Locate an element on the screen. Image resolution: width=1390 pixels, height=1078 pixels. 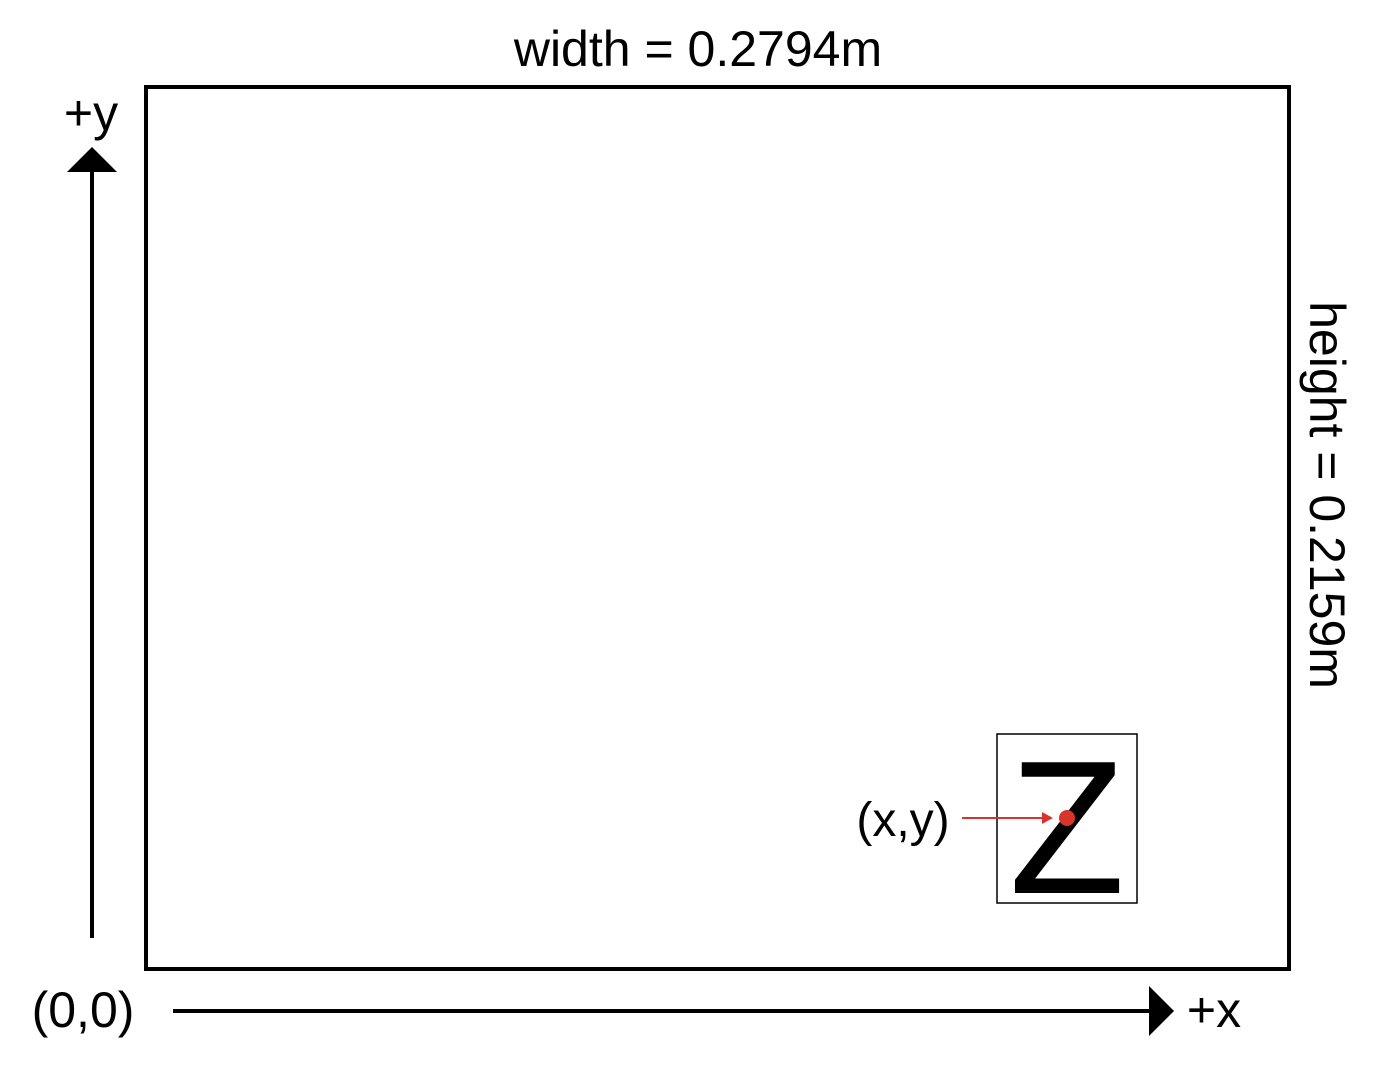
marker-letter: Z is located at coordinates (1067, 828).